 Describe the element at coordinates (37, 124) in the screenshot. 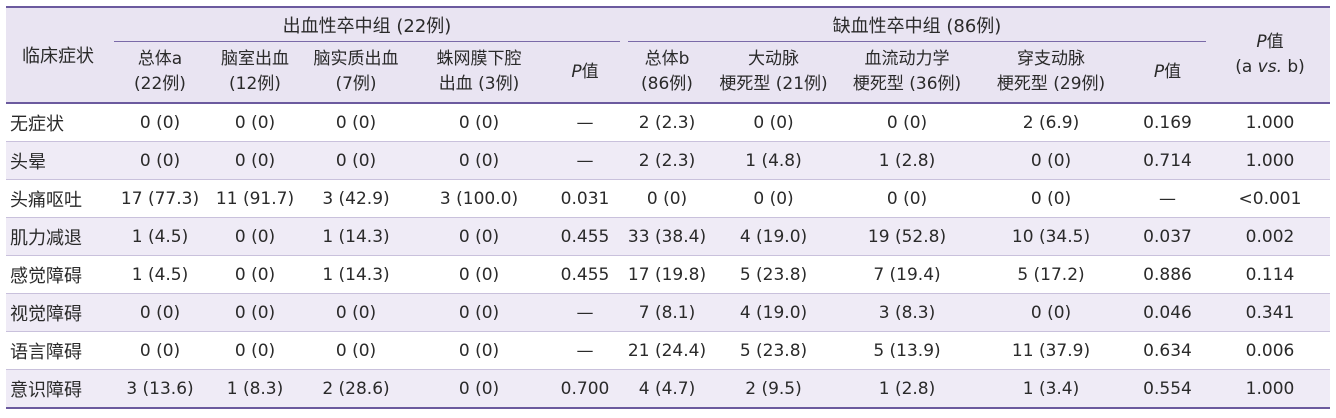

I see `symptom-label: 无症状` at that location.